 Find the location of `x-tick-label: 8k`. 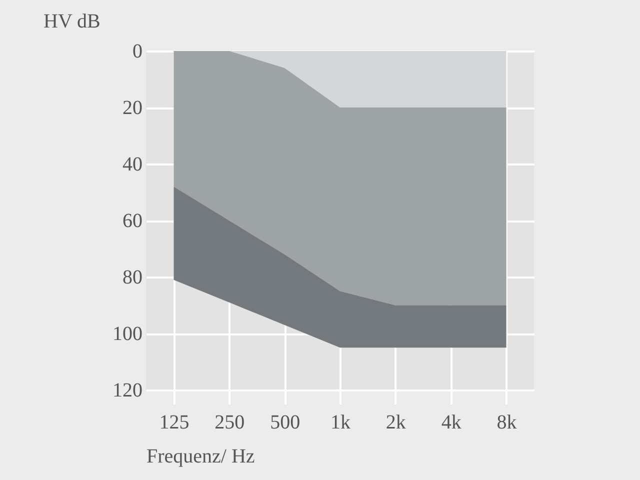

x-tick-label: 8k is located at coordinates (506, 423).